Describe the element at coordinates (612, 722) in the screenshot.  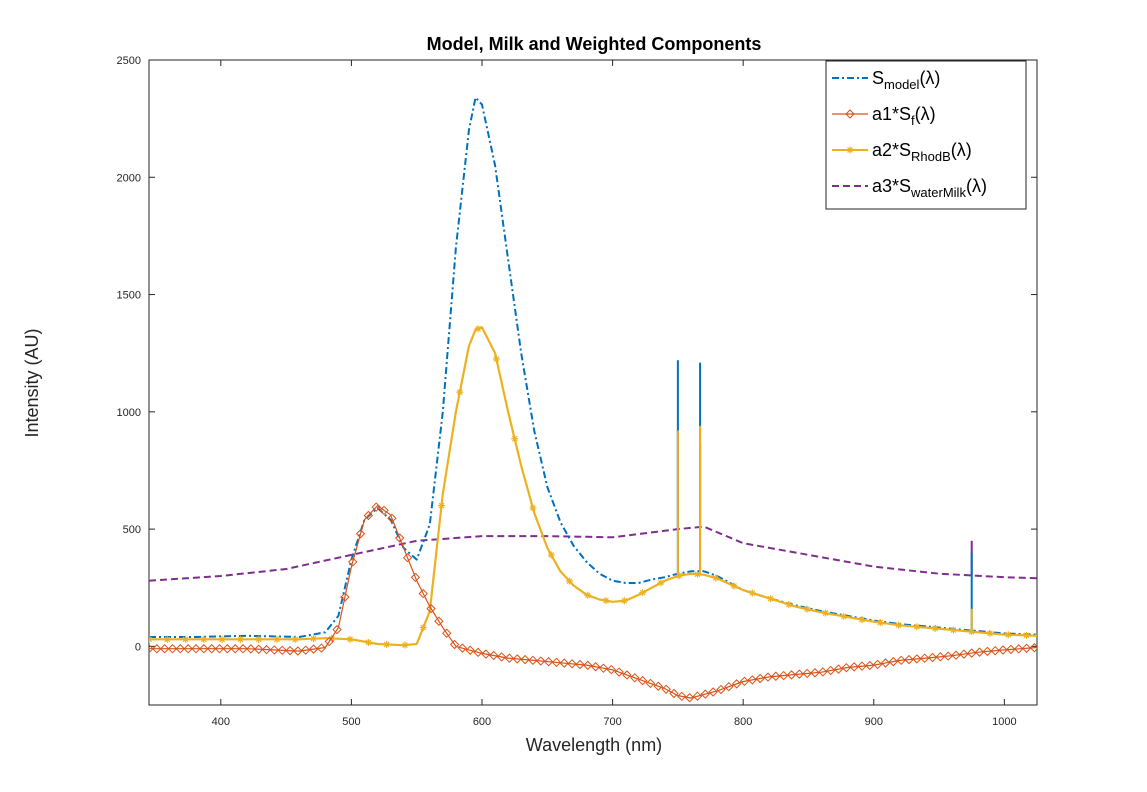
I see `x-tick-label: 700` at that location.